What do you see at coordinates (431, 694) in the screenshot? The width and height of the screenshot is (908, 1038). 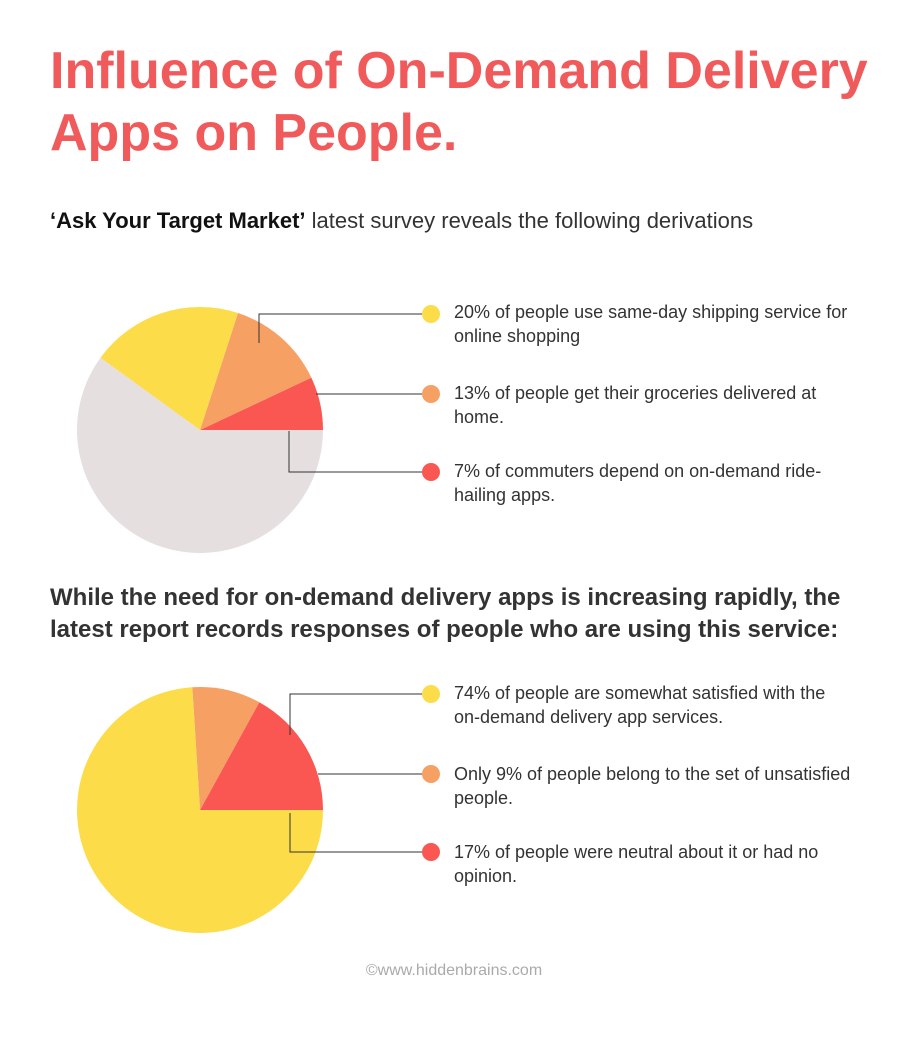 I see `responses-legend-dot-yellow` at bounding box center [431, 694].